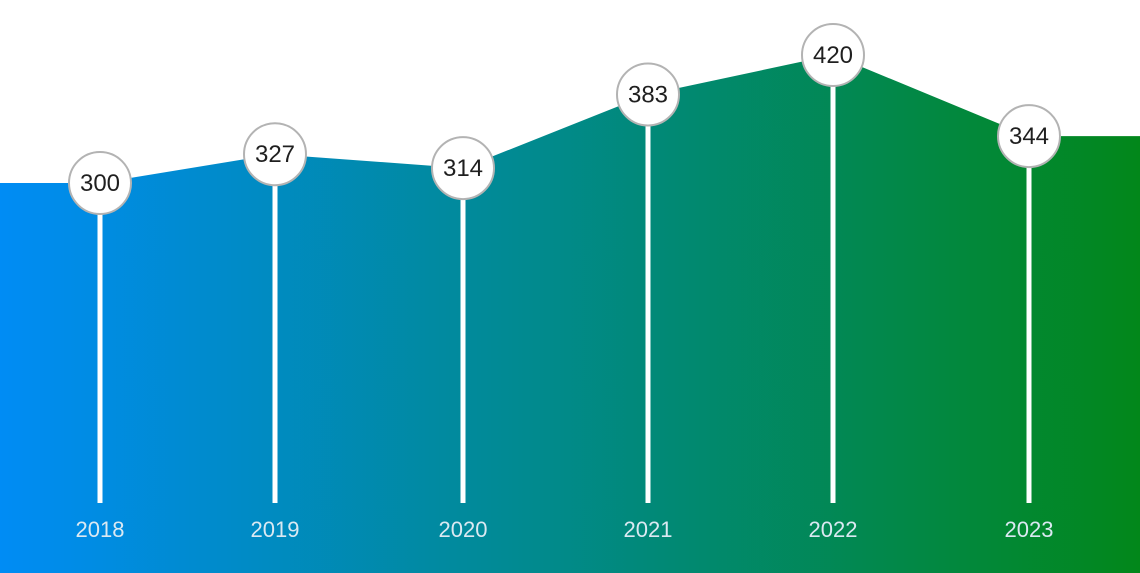 This screenshot has width=1140, height=573. I want to click on x-tick-label-2019: 2019, so click(275, 529).